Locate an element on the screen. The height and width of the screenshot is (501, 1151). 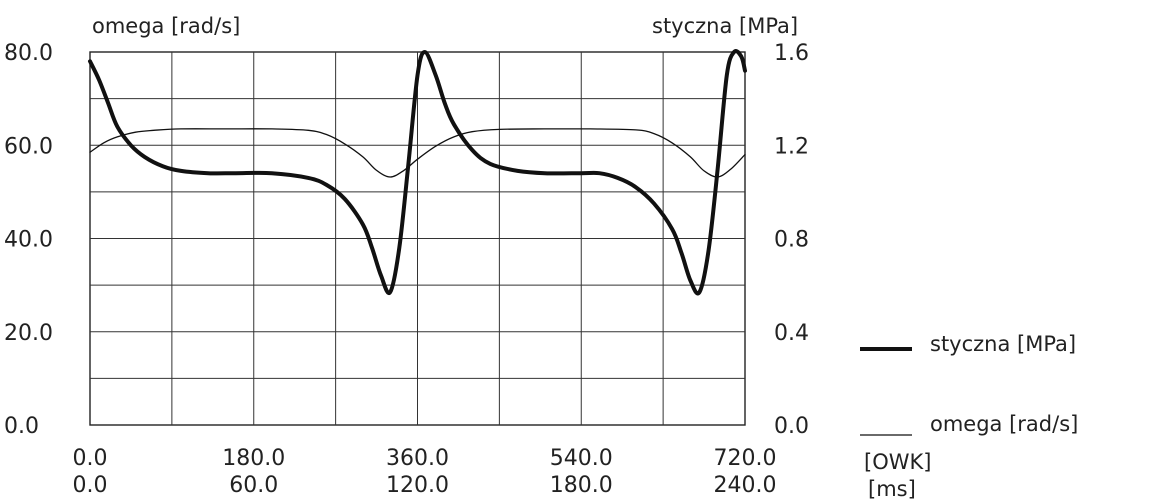
x-secondary-ticks: 0.0 60.0 120.0 180.0 240.0 is located at coordinates (425, 485).